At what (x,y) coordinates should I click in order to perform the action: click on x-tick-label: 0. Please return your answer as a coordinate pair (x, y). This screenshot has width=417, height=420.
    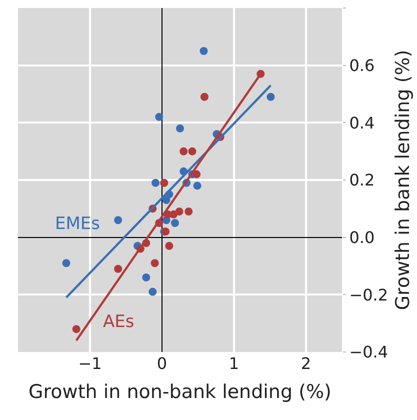
    Looking at the image, I should click on (162, 363).